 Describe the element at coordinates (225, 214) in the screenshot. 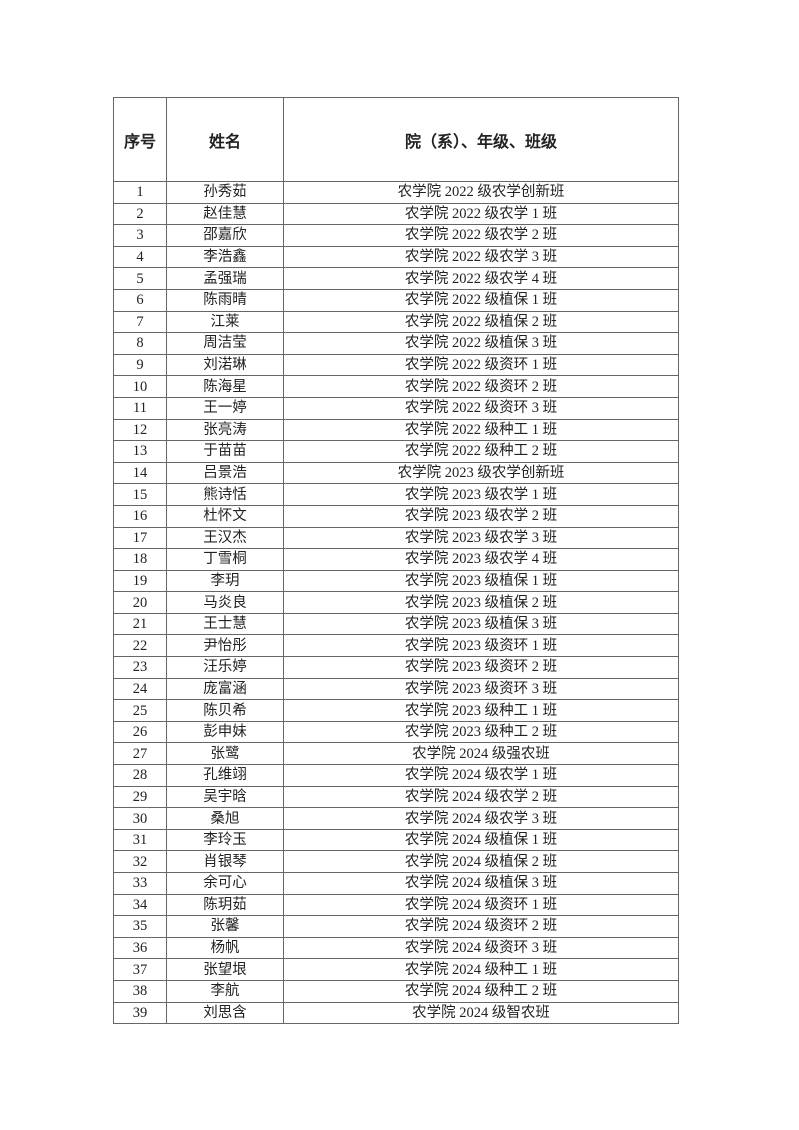

I see `student-name: 赵佳慧` at that location.